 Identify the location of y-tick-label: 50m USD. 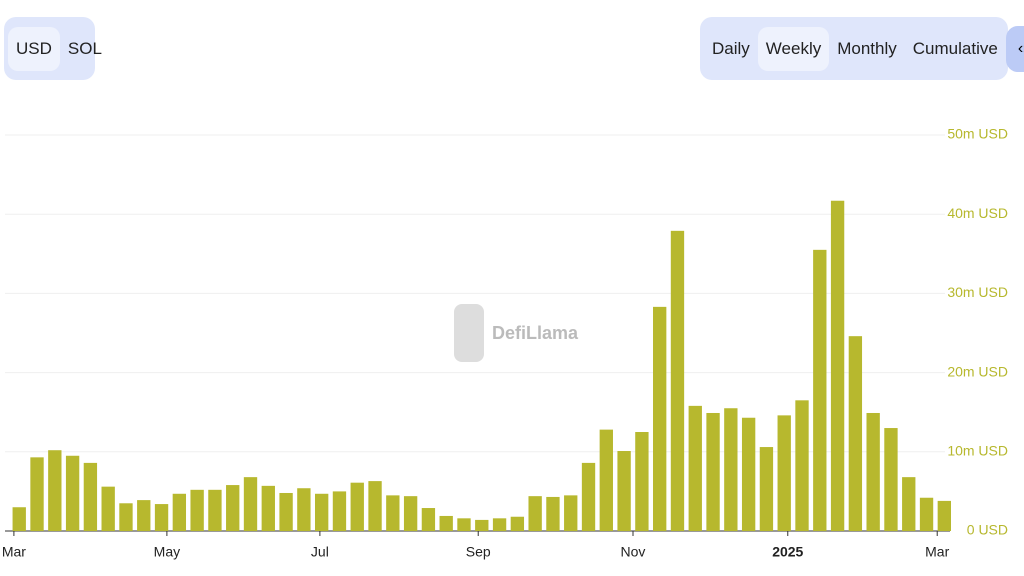
(977, 134).